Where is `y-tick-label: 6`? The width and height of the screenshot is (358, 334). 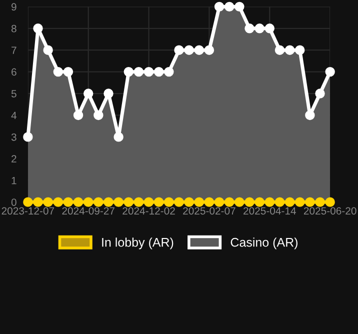
y-tick-label: 6 is located at coordinates (14, 72).